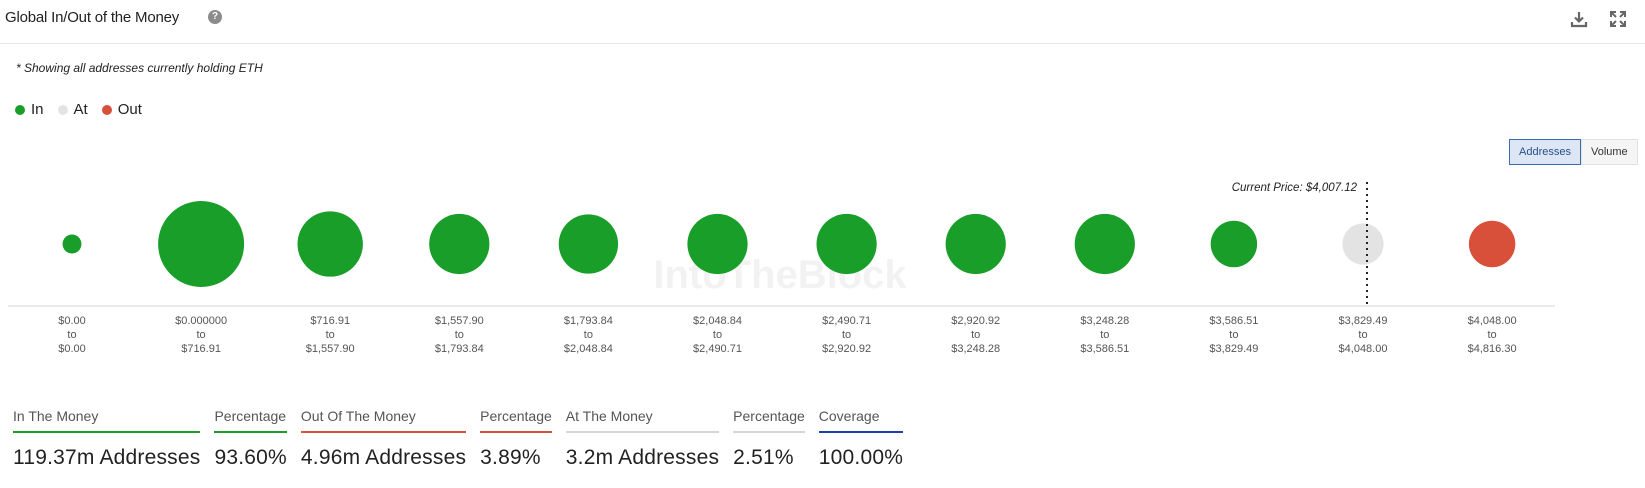  What do you see at coordinates (861, 439) in the screenshot?
I see `stat-coverage: Coverage 100.00%` at bounding box center [861, 439].